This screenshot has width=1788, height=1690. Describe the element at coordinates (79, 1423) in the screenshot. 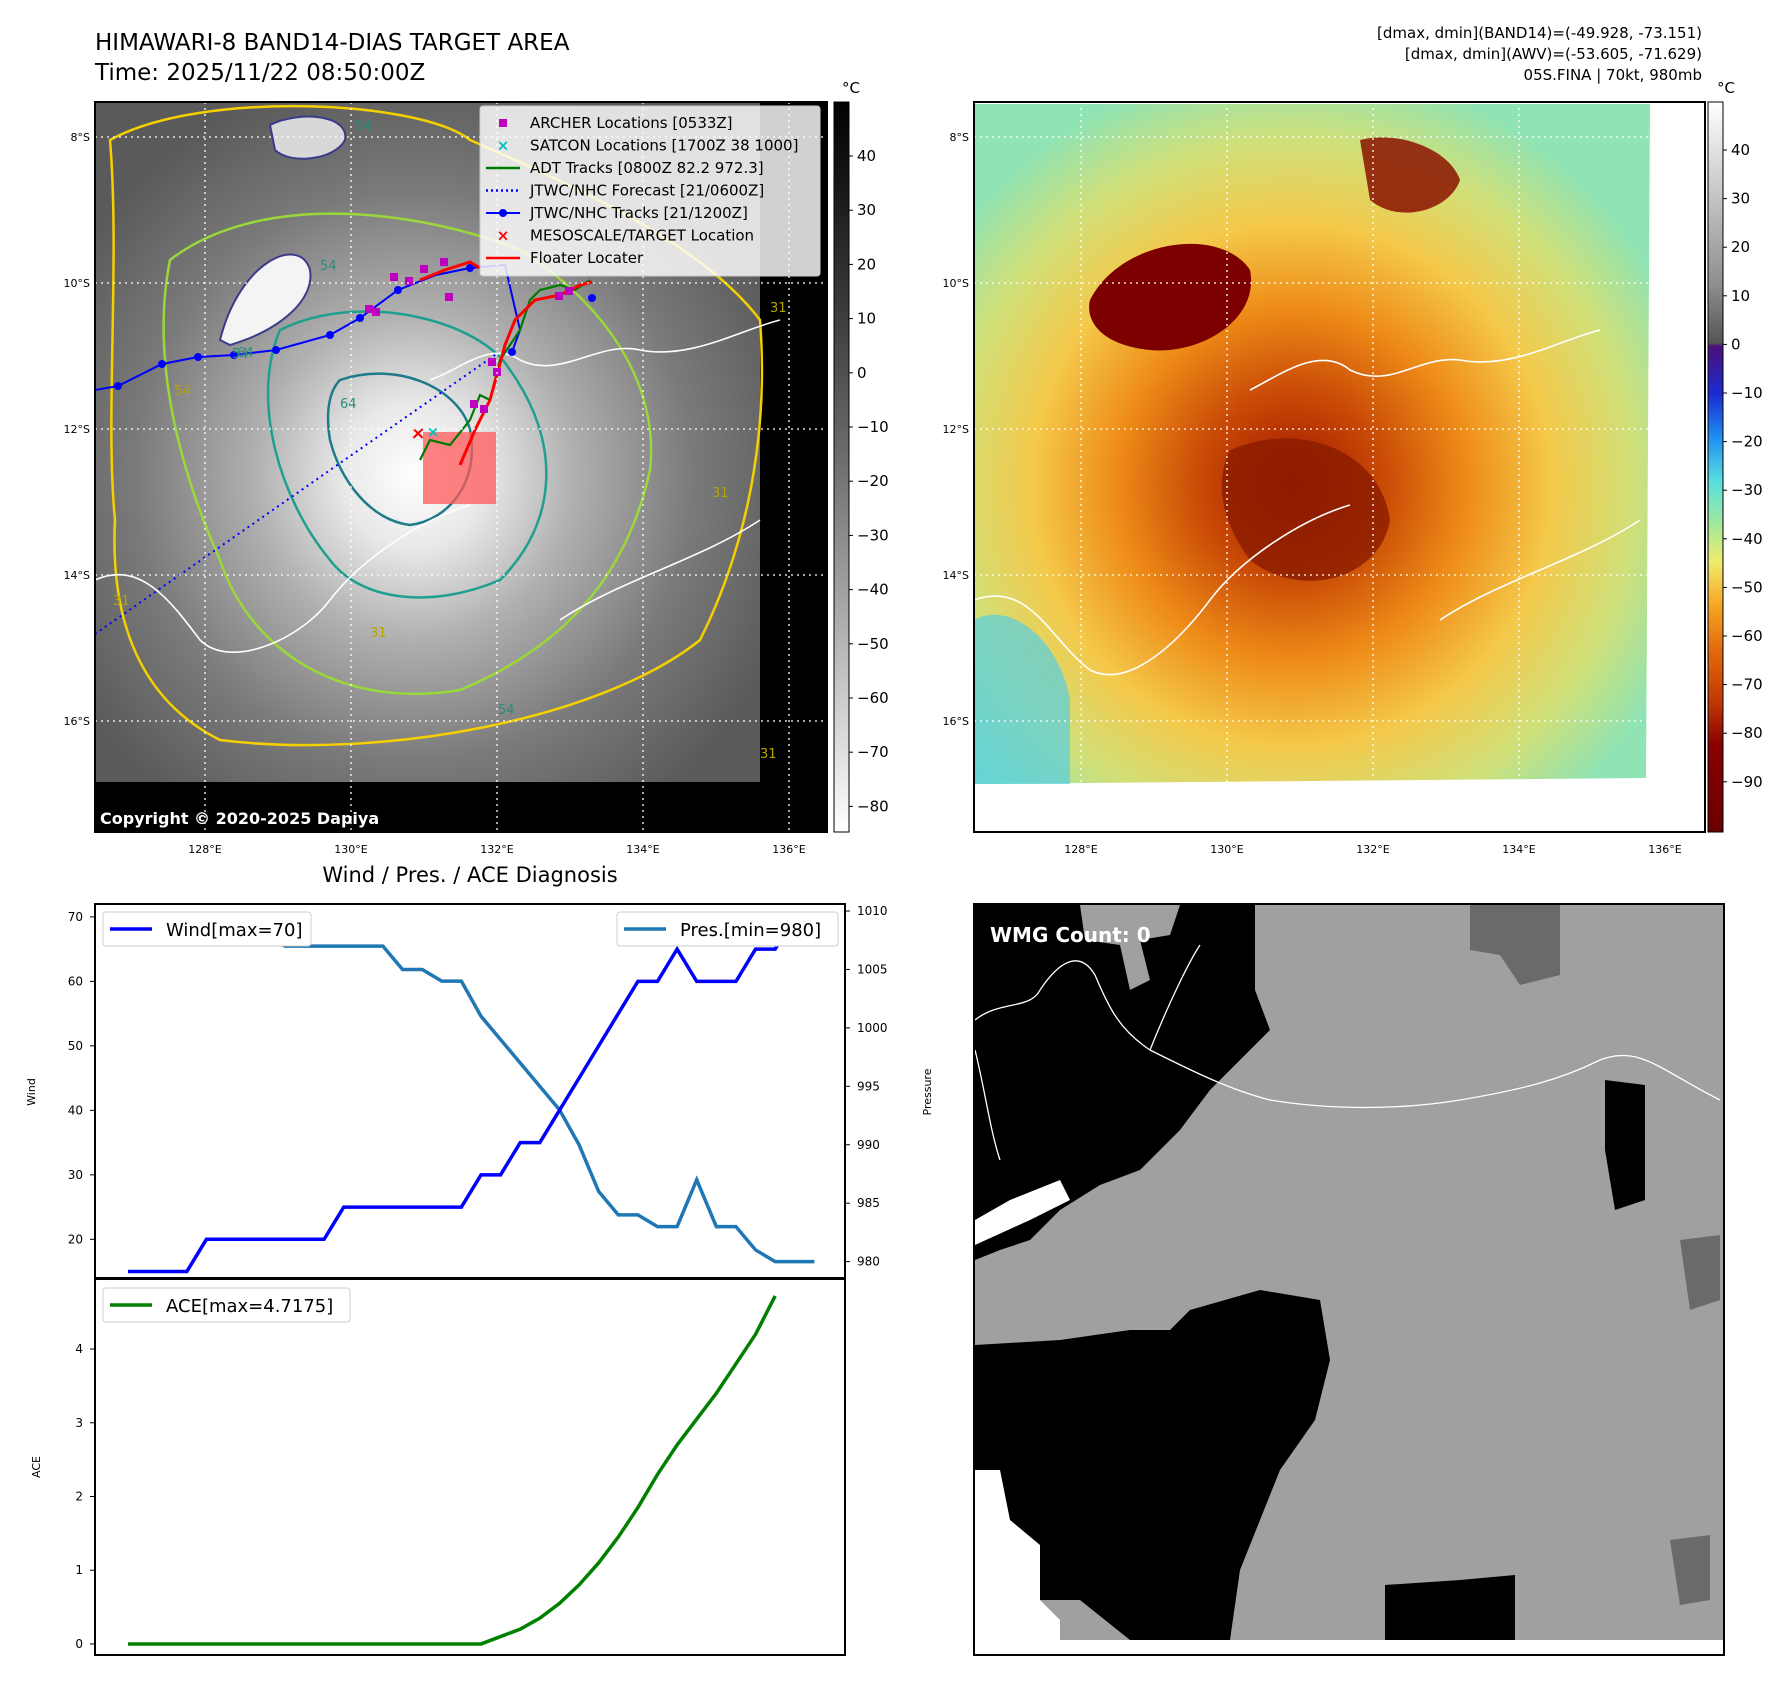

I see `y-tick-label: 3` at that location.